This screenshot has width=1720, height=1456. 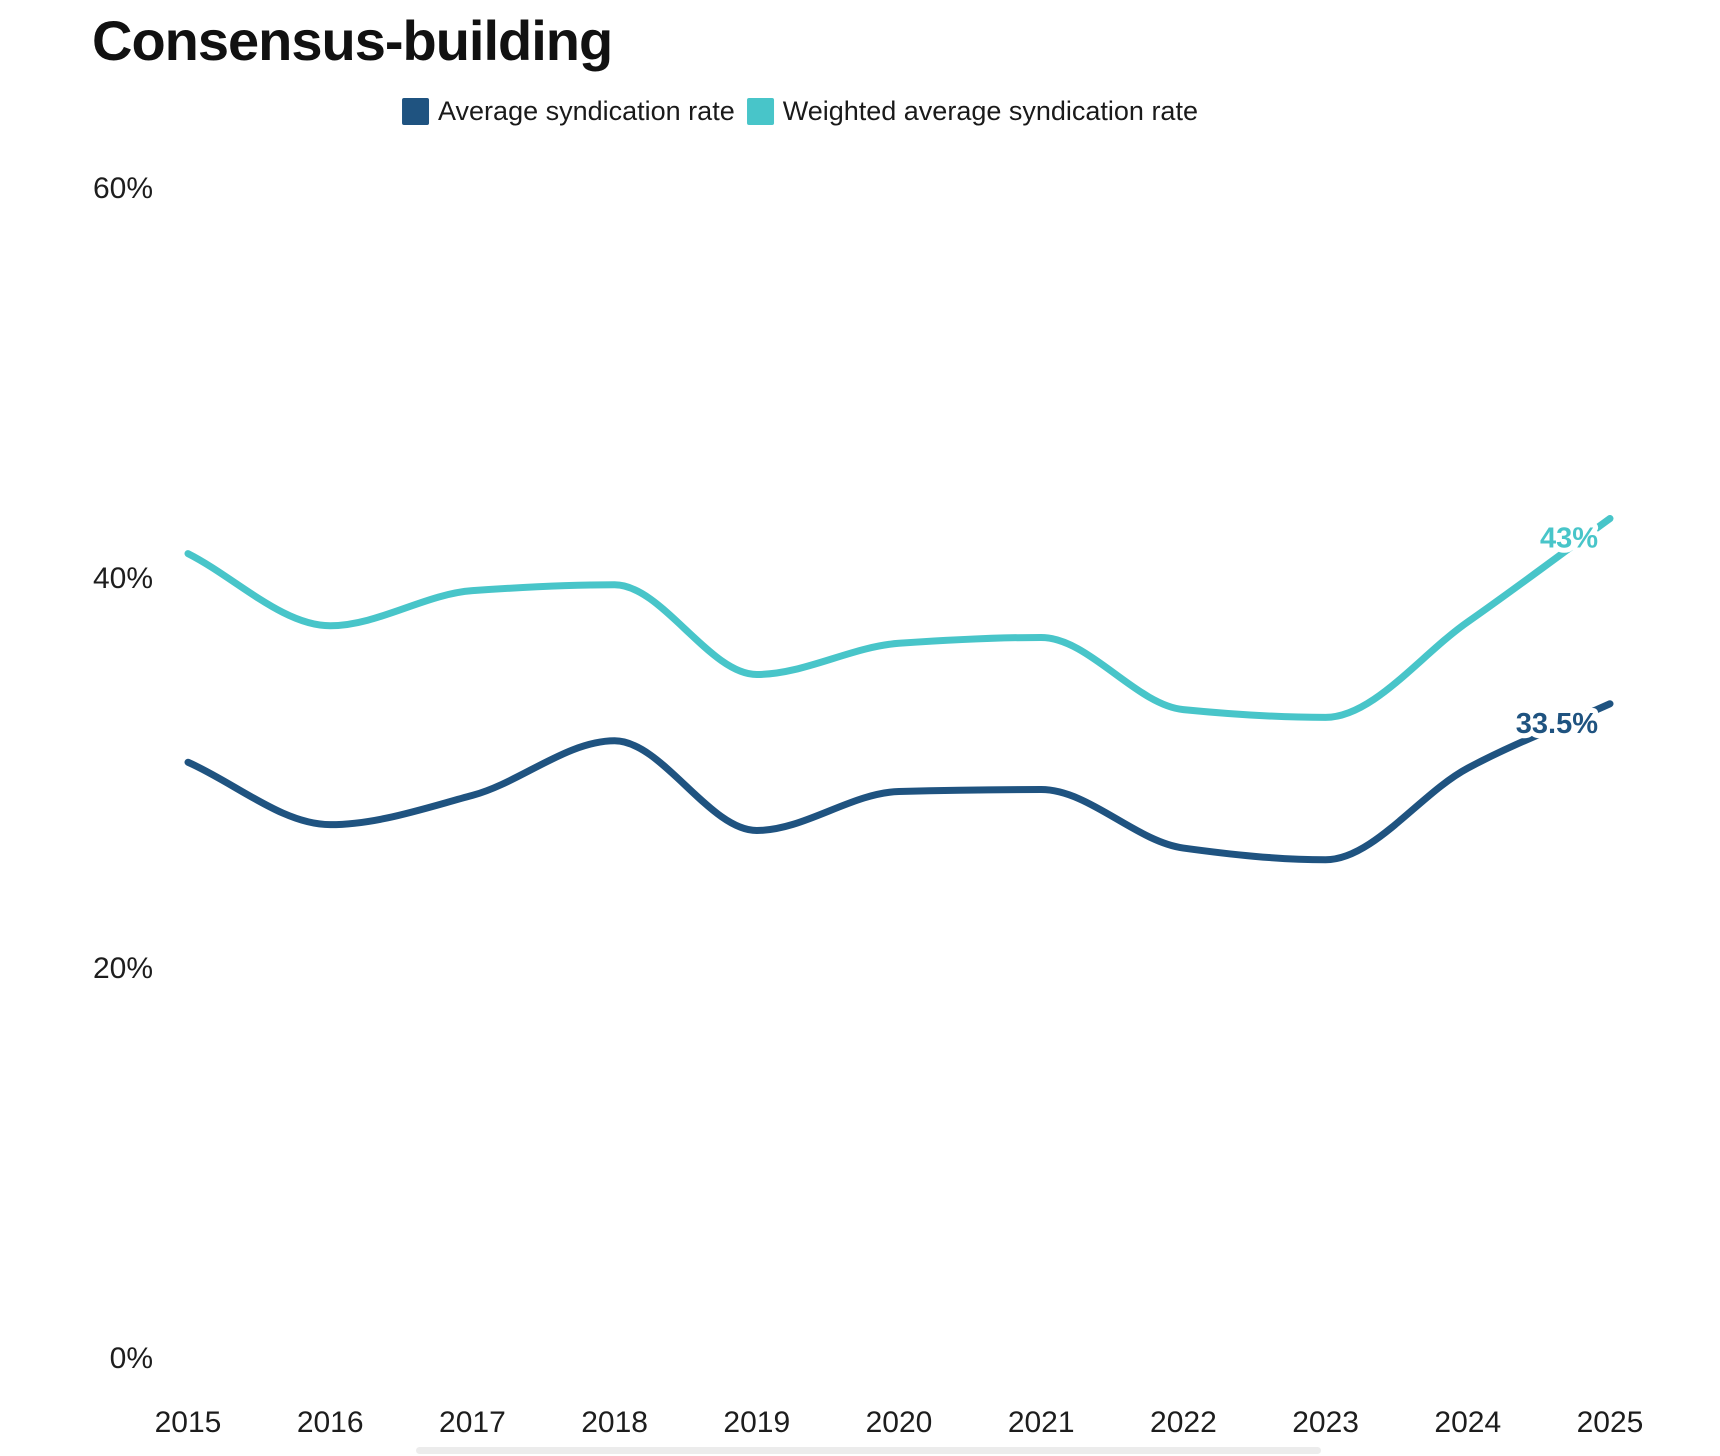 What do you see at coordinates (416, 111) in the screenshot?
I see `legend-swatch-average-icon` at bounding box center [416, 111].